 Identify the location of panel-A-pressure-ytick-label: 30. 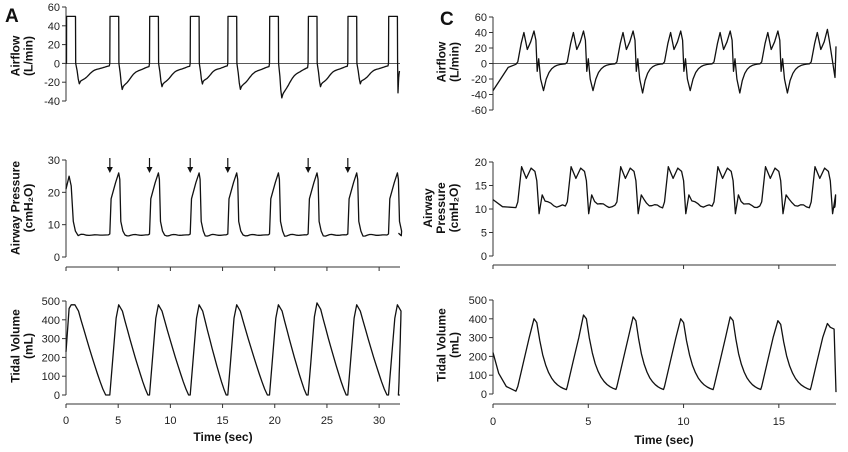
(54, 161).